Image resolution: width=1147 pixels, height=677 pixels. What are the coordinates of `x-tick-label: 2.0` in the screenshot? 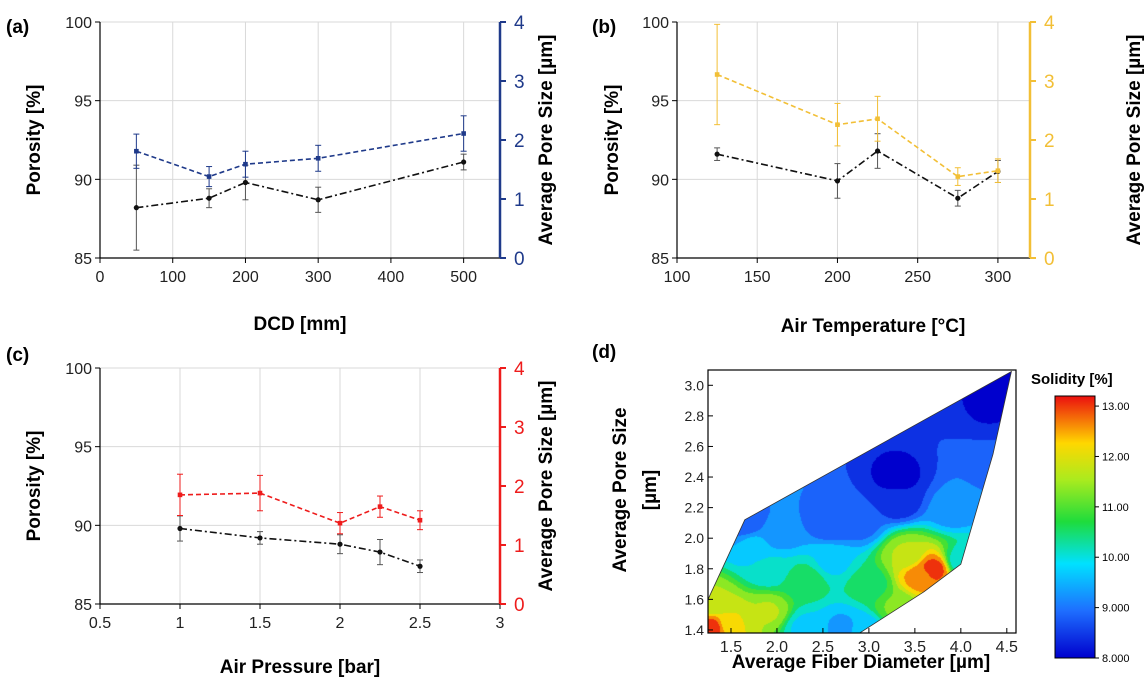 It's located at (777, 647).